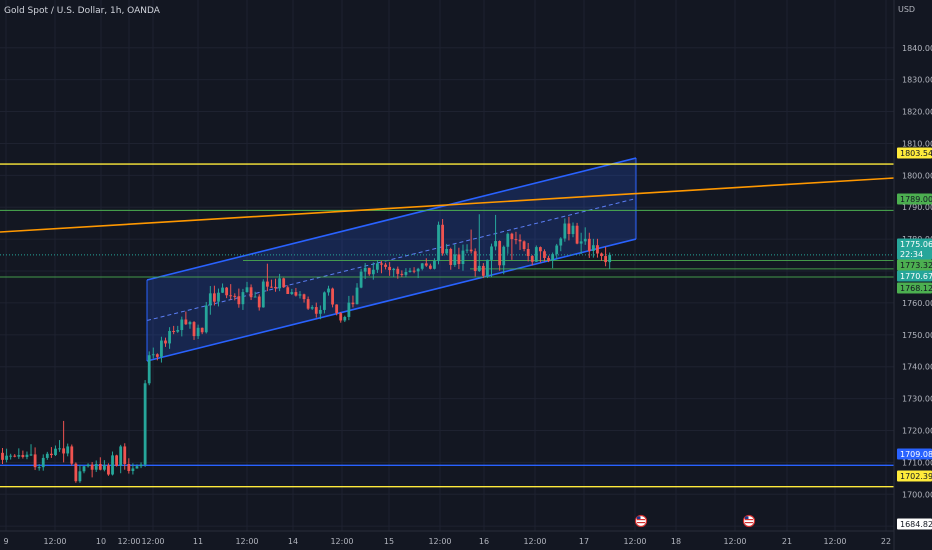 This screenshot has height=550, width=932. What do you see at coordinates (917, 80) in the screenshot?
I see `price-tick-label: 1830.000` at bounding box center [917, 80].